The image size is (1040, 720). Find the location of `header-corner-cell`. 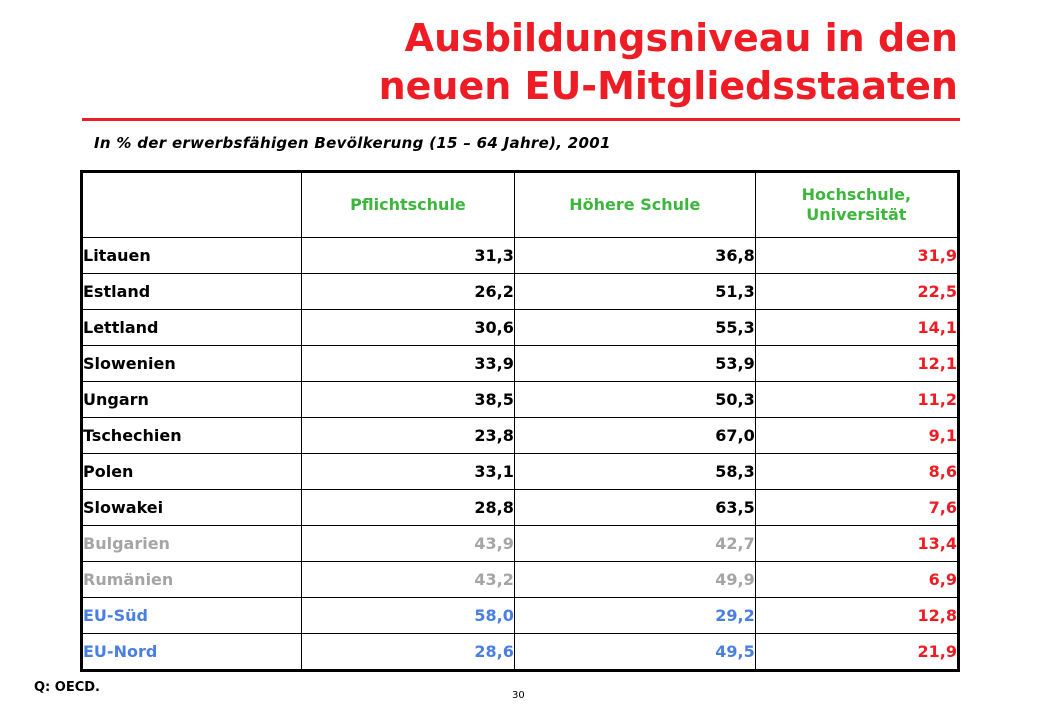

header-corner-cell is located at coordinates (191, 204).